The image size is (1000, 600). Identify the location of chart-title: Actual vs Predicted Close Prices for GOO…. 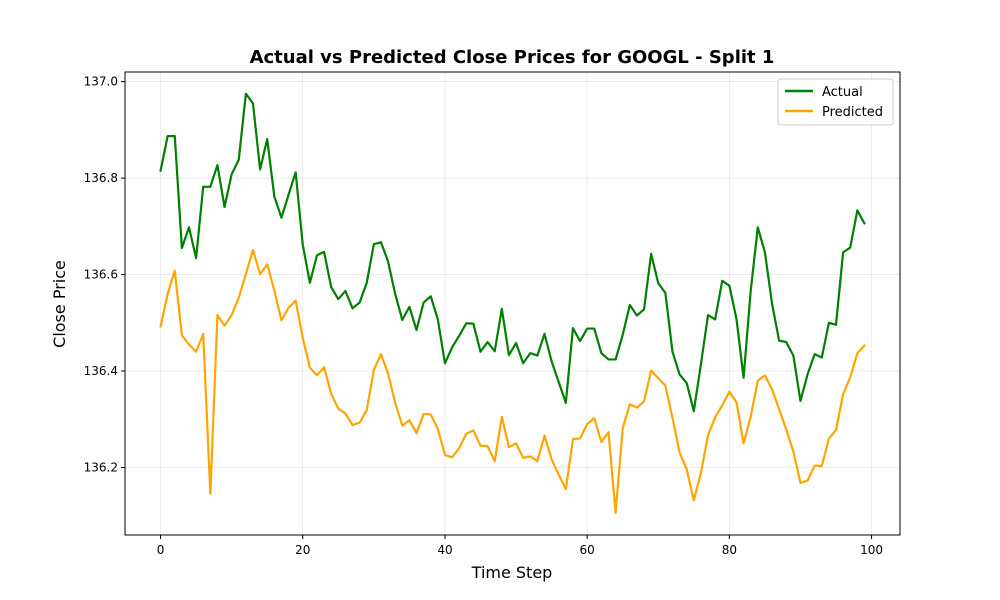
(512, 57).